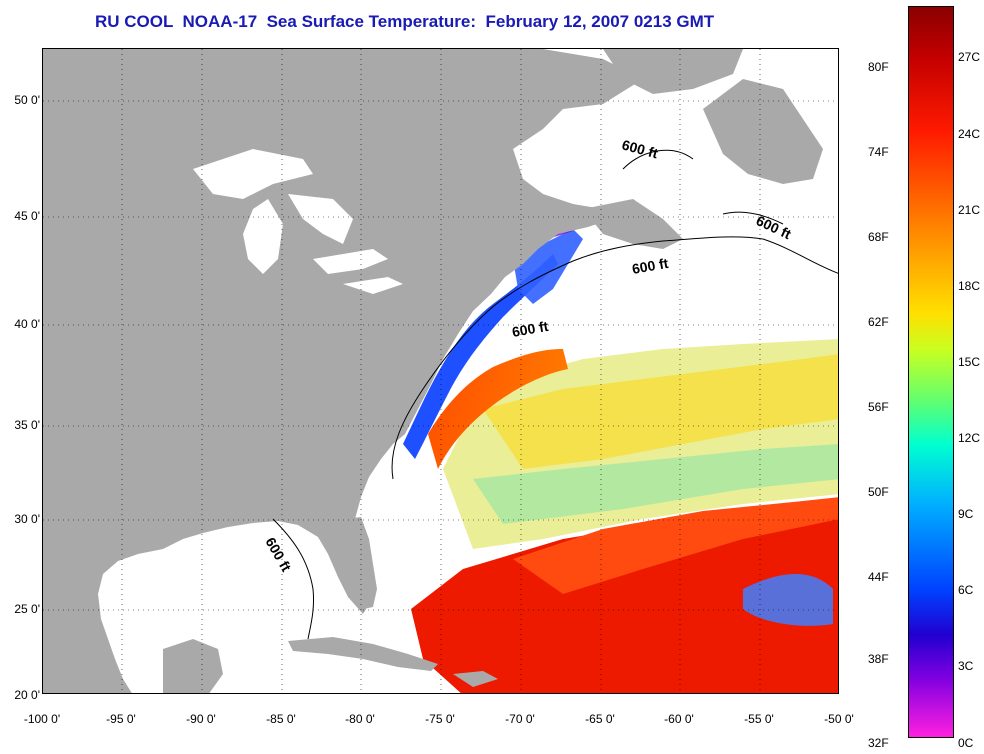 The image size is (984, 754). I want to click on lat-label-25: 25 0', so click(27, 609).